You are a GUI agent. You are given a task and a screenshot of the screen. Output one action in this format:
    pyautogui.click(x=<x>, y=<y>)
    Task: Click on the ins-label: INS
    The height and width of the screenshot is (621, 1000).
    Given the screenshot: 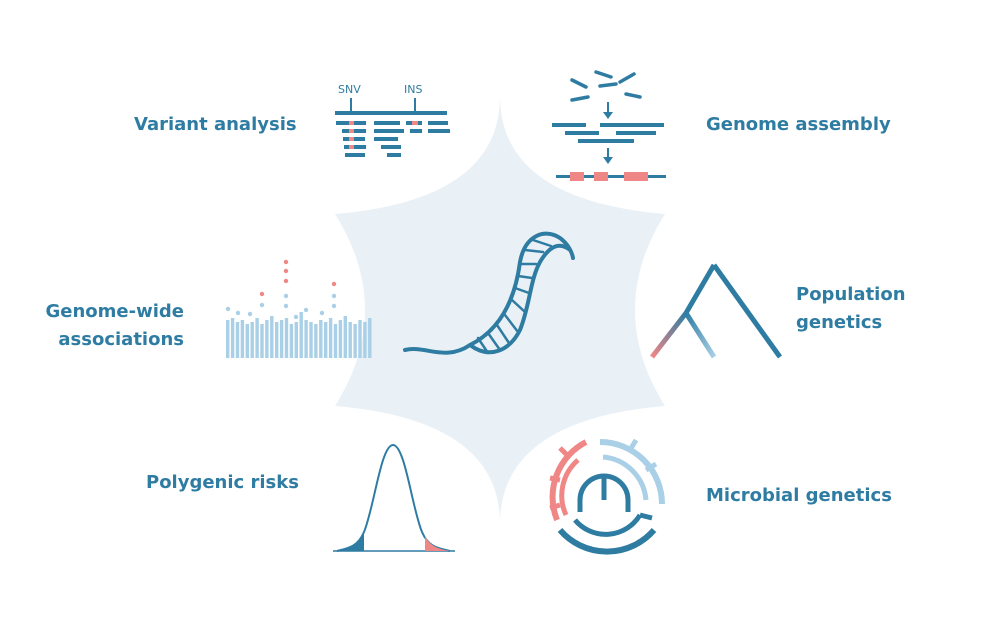 What is the action you would take?
    pyautogui.click(x=413, y=89)
    